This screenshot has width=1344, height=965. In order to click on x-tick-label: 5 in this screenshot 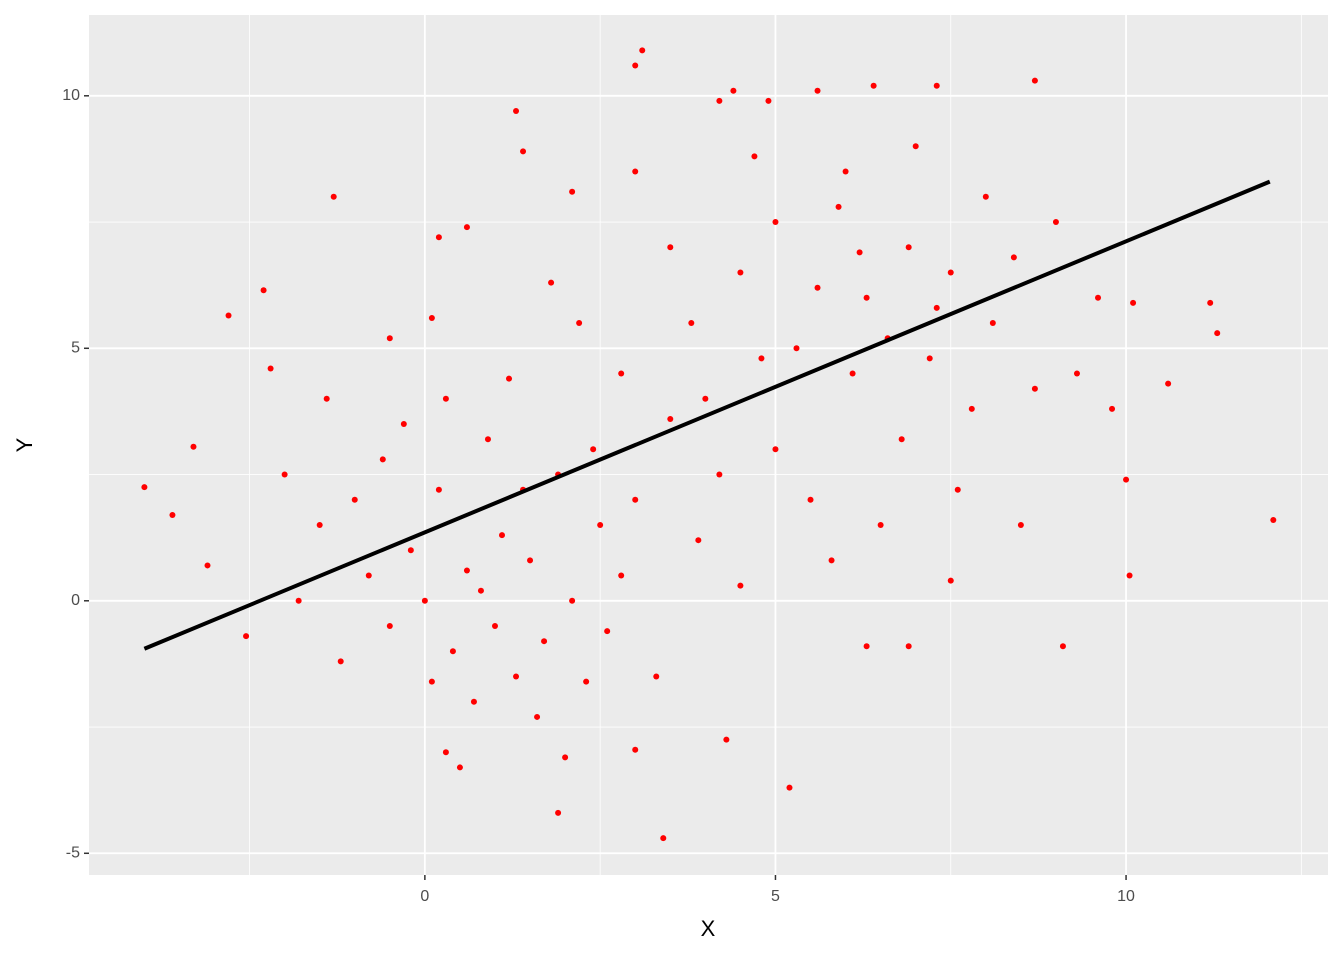, I will do `click(775, 896)`.